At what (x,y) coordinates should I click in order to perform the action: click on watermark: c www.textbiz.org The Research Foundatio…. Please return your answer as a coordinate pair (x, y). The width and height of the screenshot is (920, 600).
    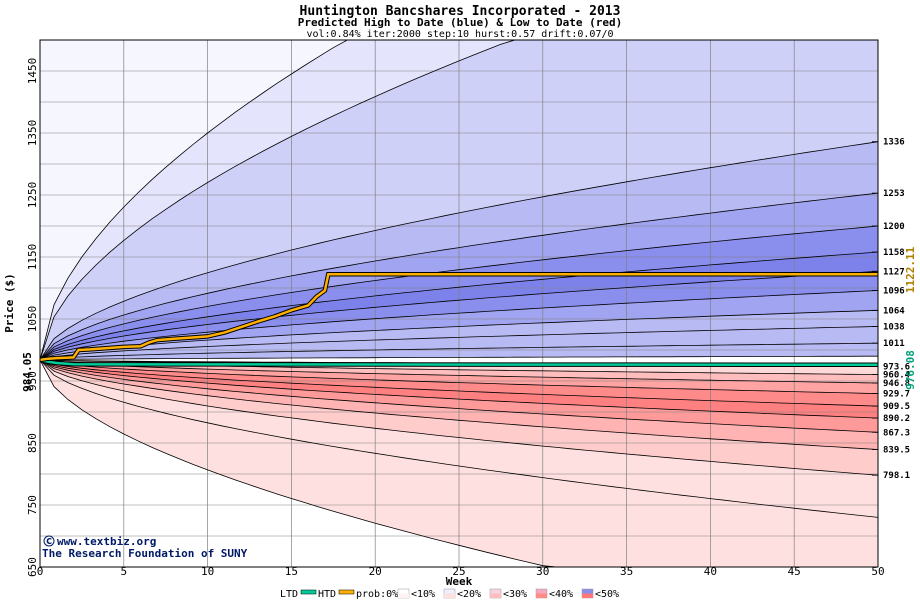
    Looking at the image, I should click on (145, 547).